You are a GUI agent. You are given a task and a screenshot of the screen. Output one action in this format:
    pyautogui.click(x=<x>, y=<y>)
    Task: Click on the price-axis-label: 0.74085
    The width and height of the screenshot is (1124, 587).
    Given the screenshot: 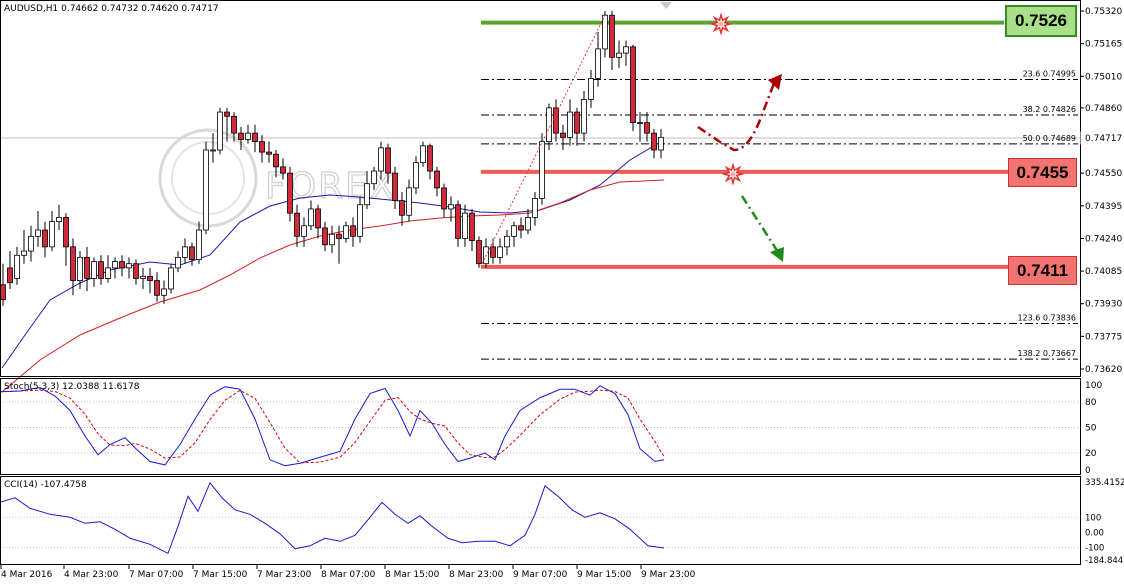 What is the action you would take?
    pyautogui.click(x=1103, y=272)
    